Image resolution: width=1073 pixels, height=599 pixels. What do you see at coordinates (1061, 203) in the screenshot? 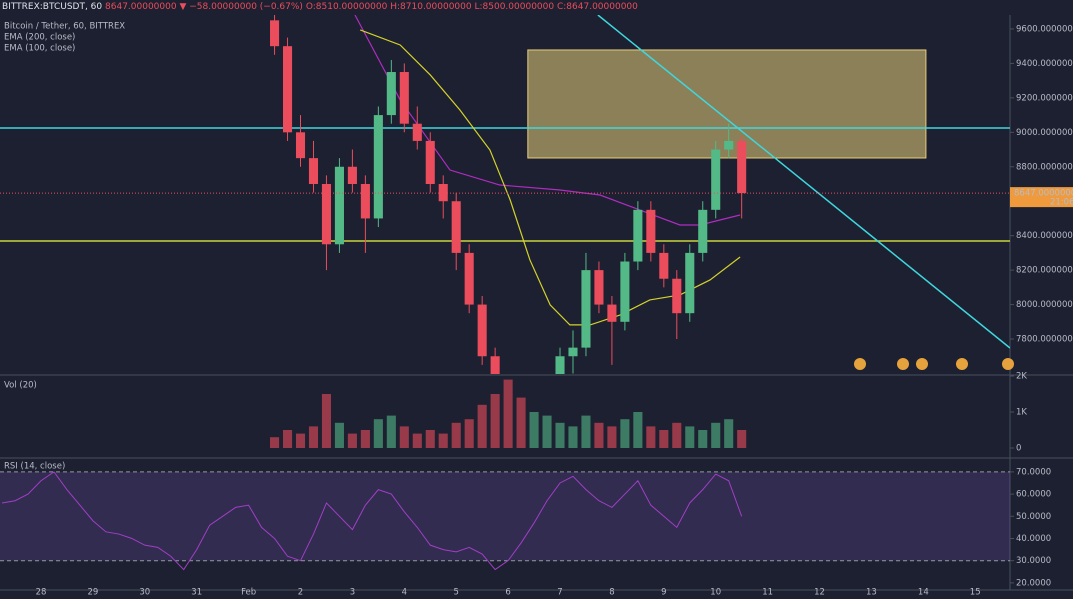
I see `countdown-label: 21:06` at bounding box center [1061, 203].